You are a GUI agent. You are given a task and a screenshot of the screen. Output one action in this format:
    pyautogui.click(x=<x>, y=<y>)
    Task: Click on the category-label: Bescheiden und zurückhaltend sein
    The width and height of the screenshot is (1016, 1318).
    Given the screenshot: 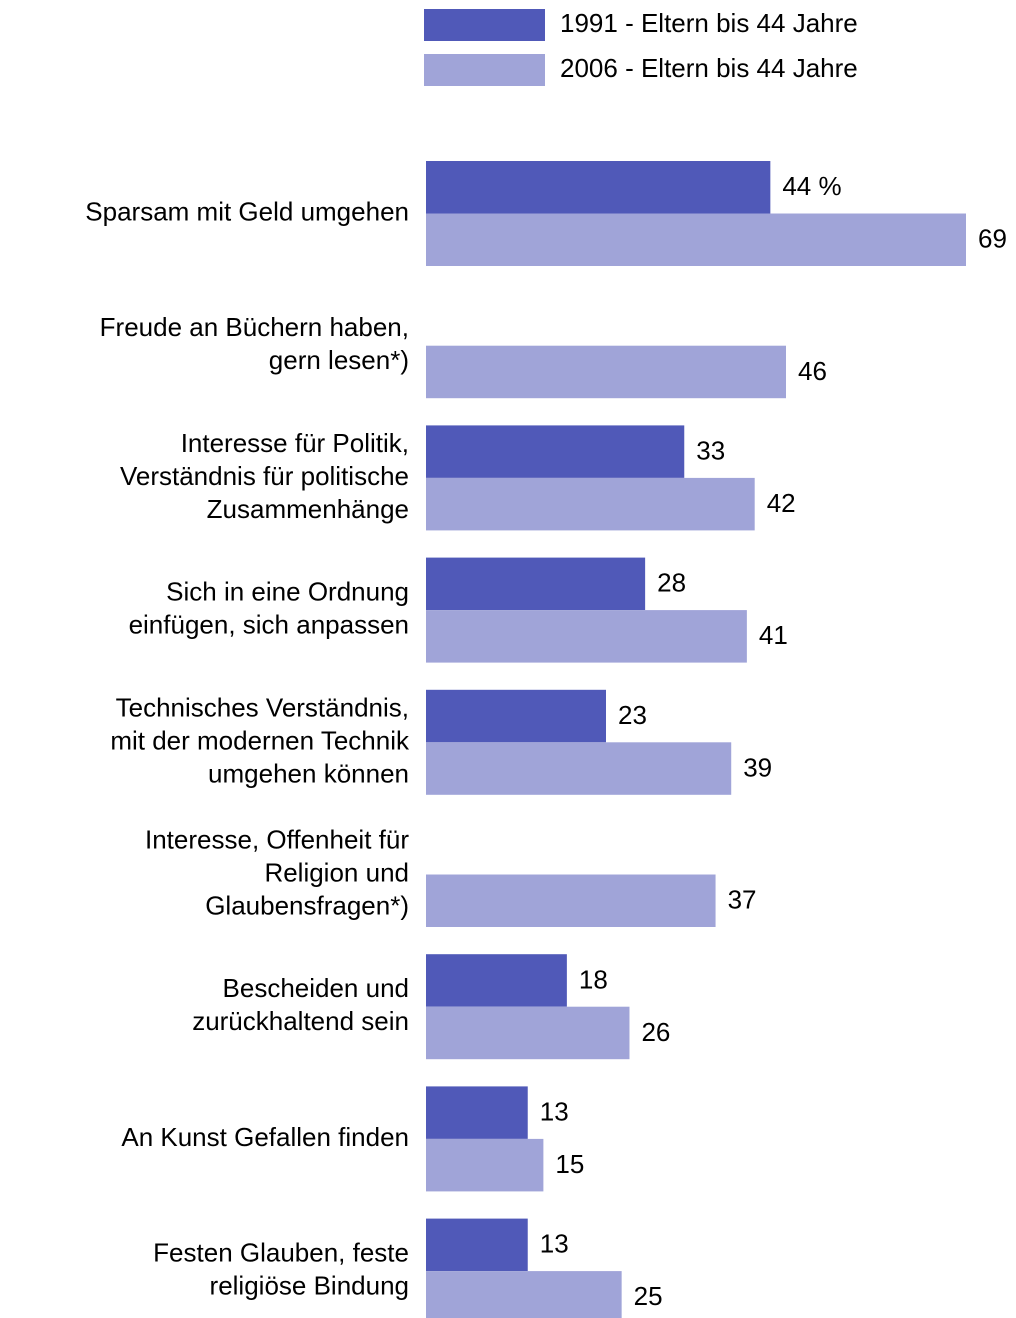 What is the action you would take?
    pyautogui.click(x=300, y=1004)
    